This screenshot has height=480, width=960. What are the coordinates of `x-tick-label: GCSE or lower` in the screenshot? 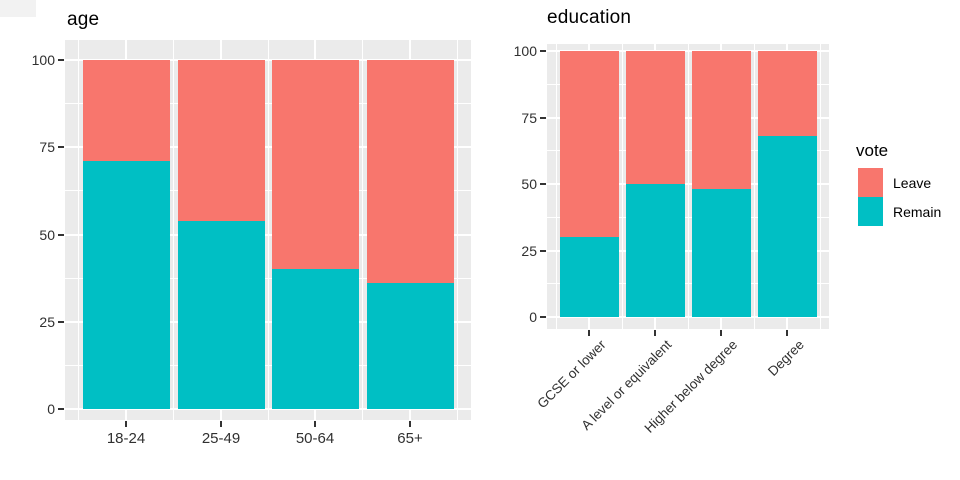 It's located at (571, 374).